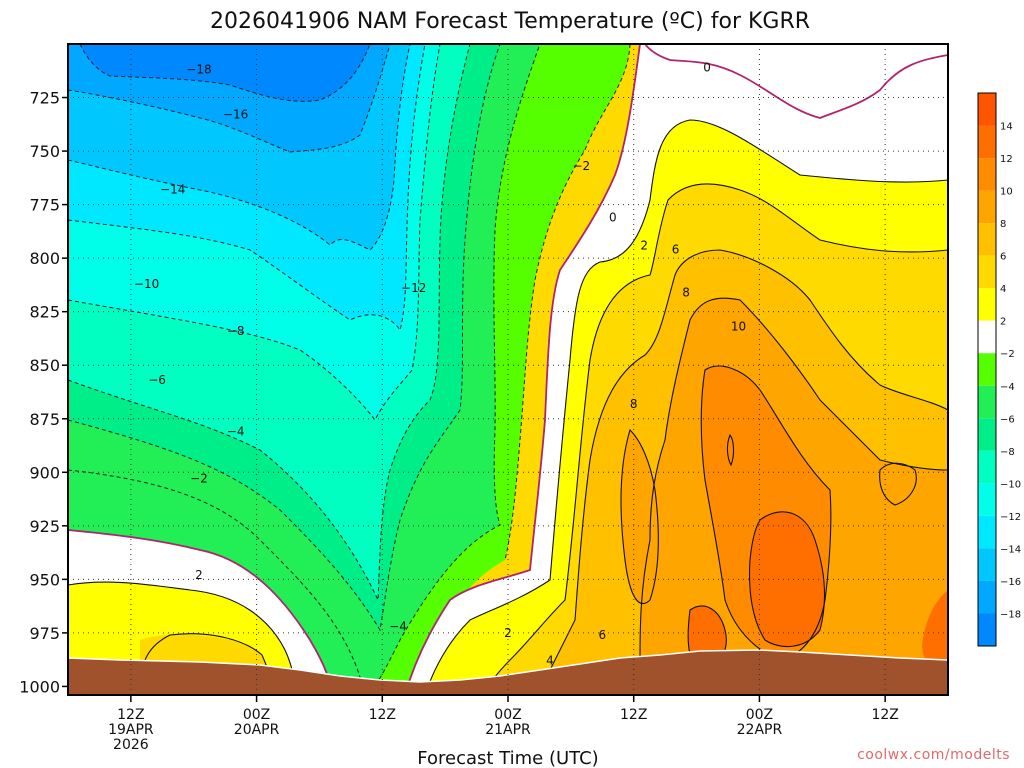 The image size is (1024, 768). What do you see at coordinates (508, 666) in the screenshot?
I see `ground-surface-edge` at bounding box center [508, 666].